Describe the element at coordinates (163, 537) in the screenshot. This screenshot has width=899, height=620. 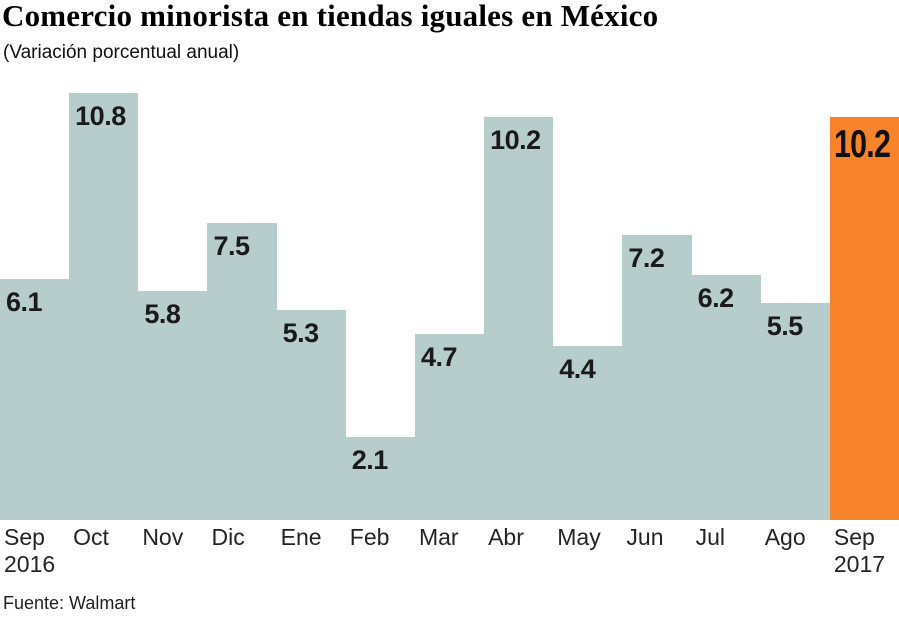
I see `x-axis-label-nov: Nov` at that location.